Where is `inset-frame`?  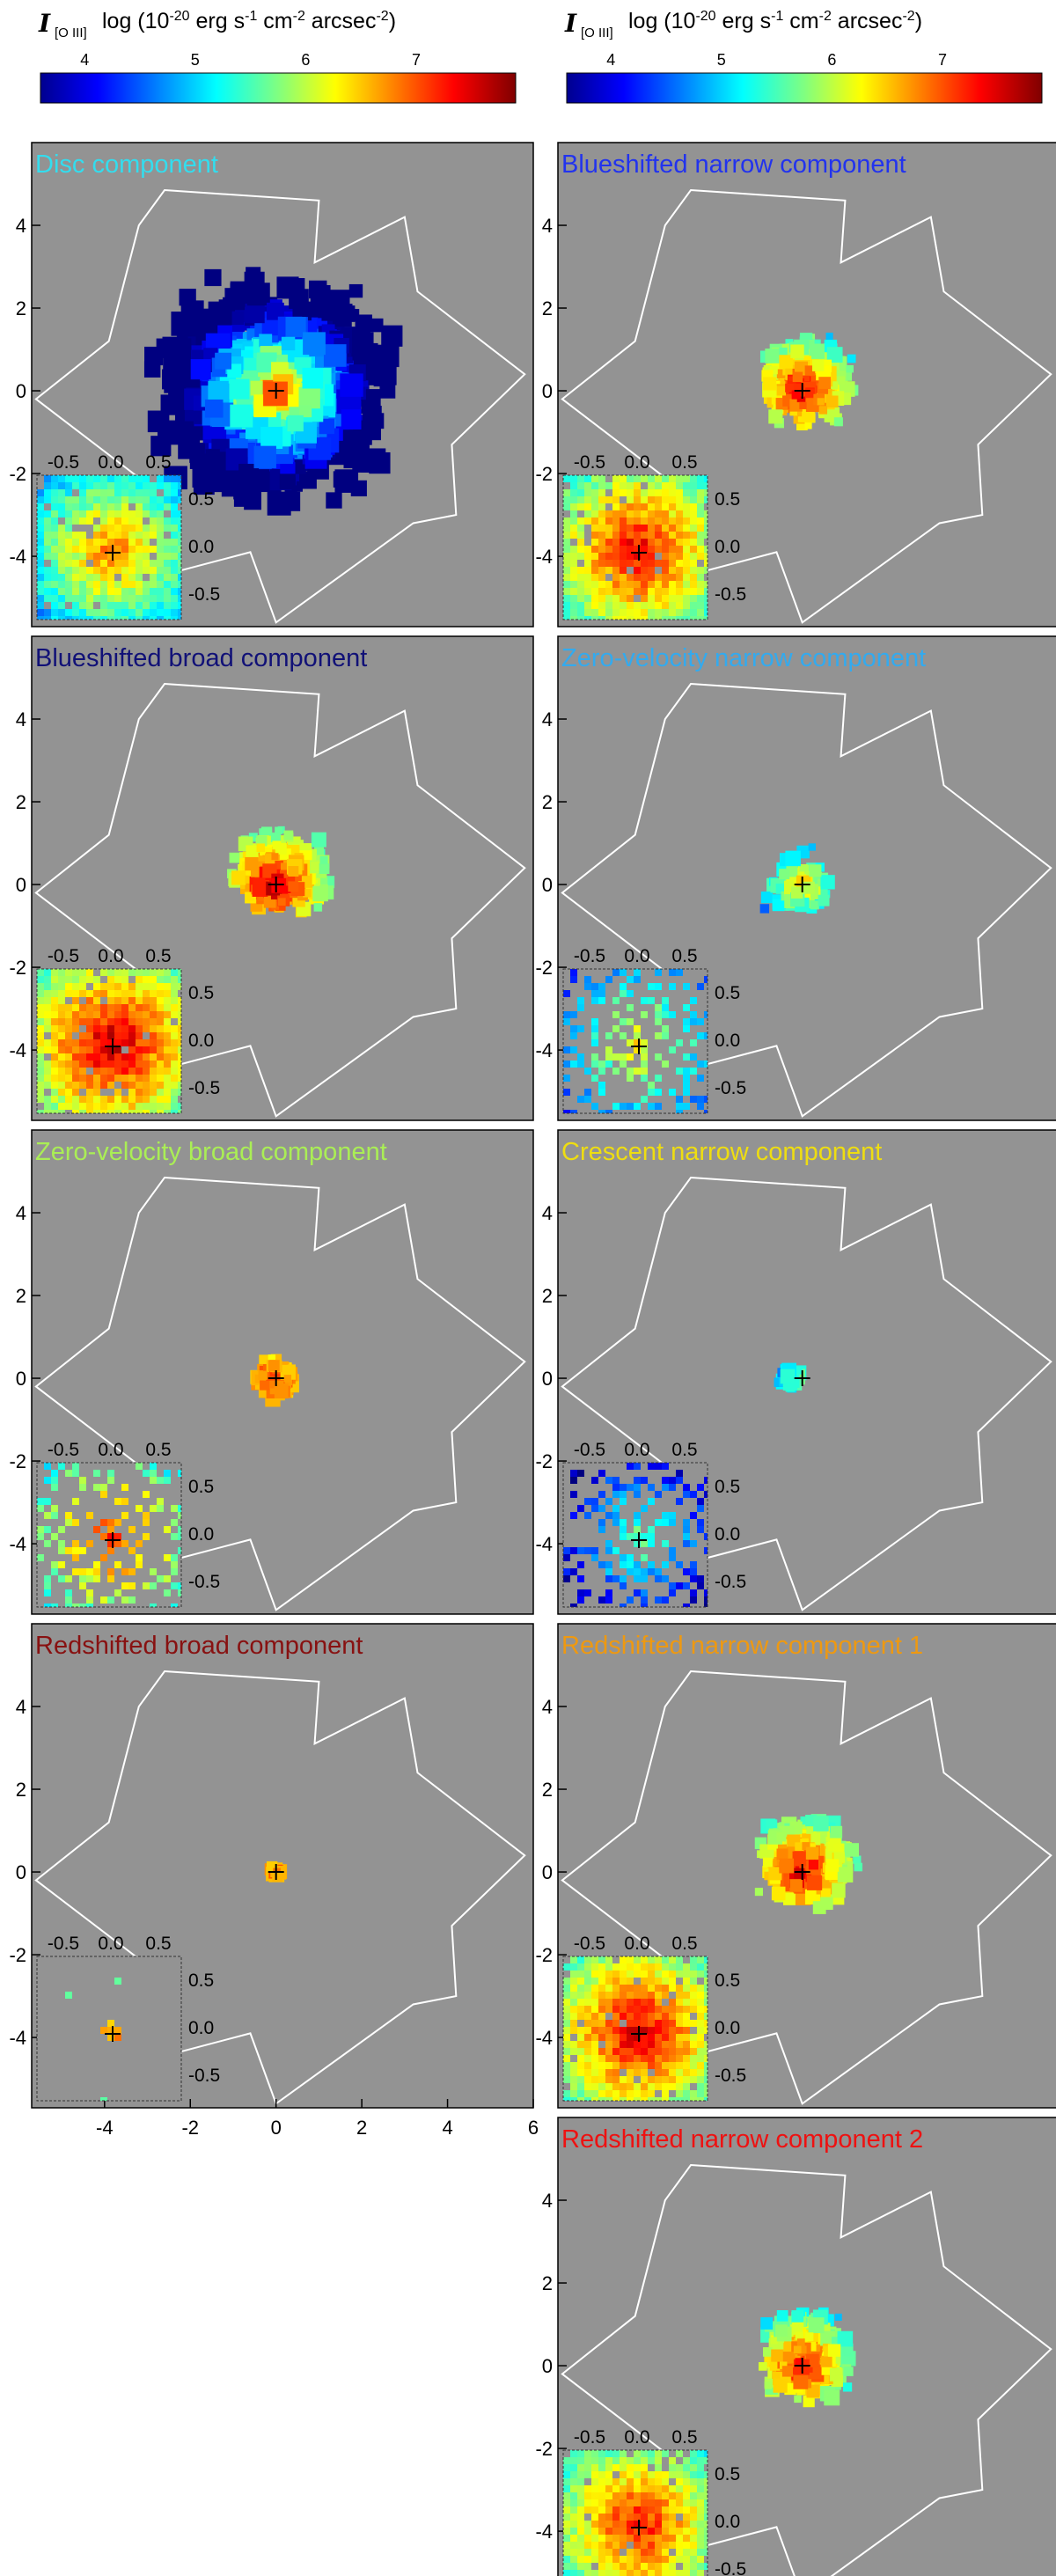
inset-frame is located at coordinates (635, 1535).